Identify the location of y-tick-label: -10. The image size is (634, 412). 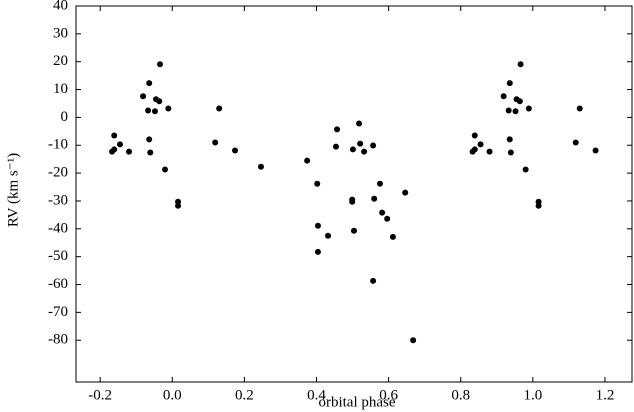
(58, 145).